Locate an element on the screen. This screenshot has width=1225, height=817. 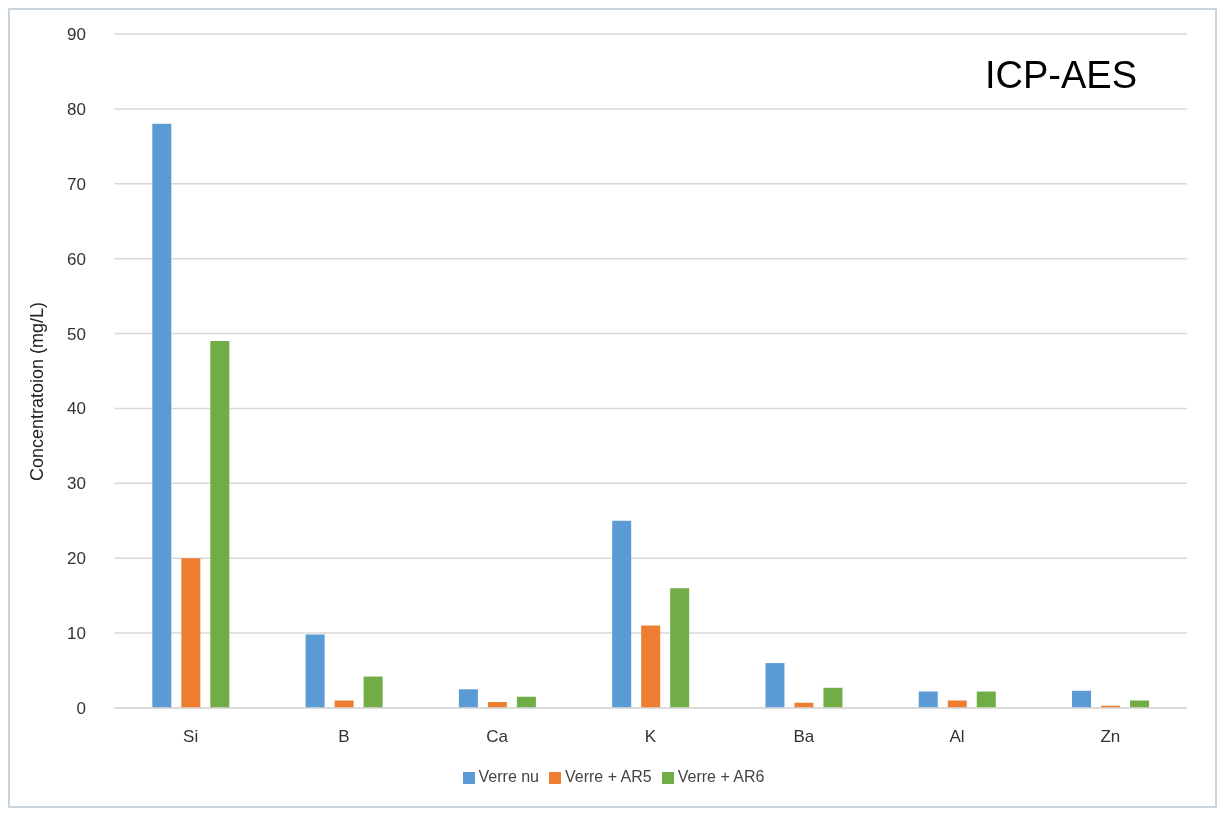
x-tick-label: Si is located at coordinates (191, 737).